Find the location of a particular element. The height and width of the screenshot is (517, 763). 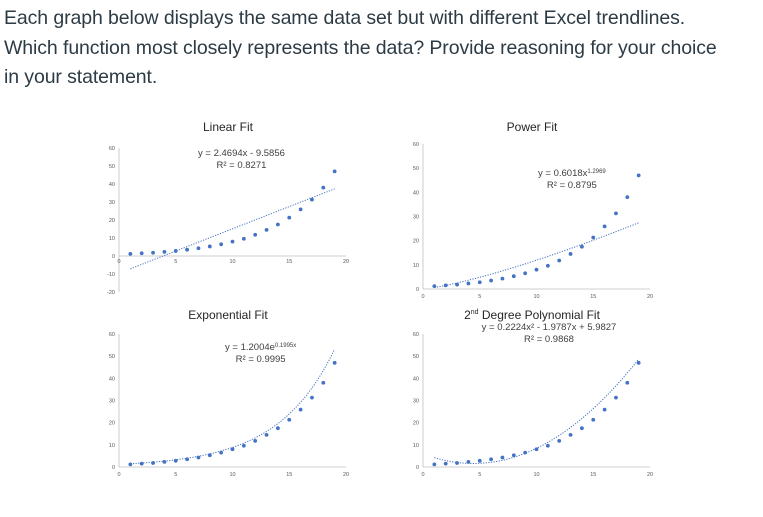

equation-base: y = 1.2004e is located at coordinates (250, 347).